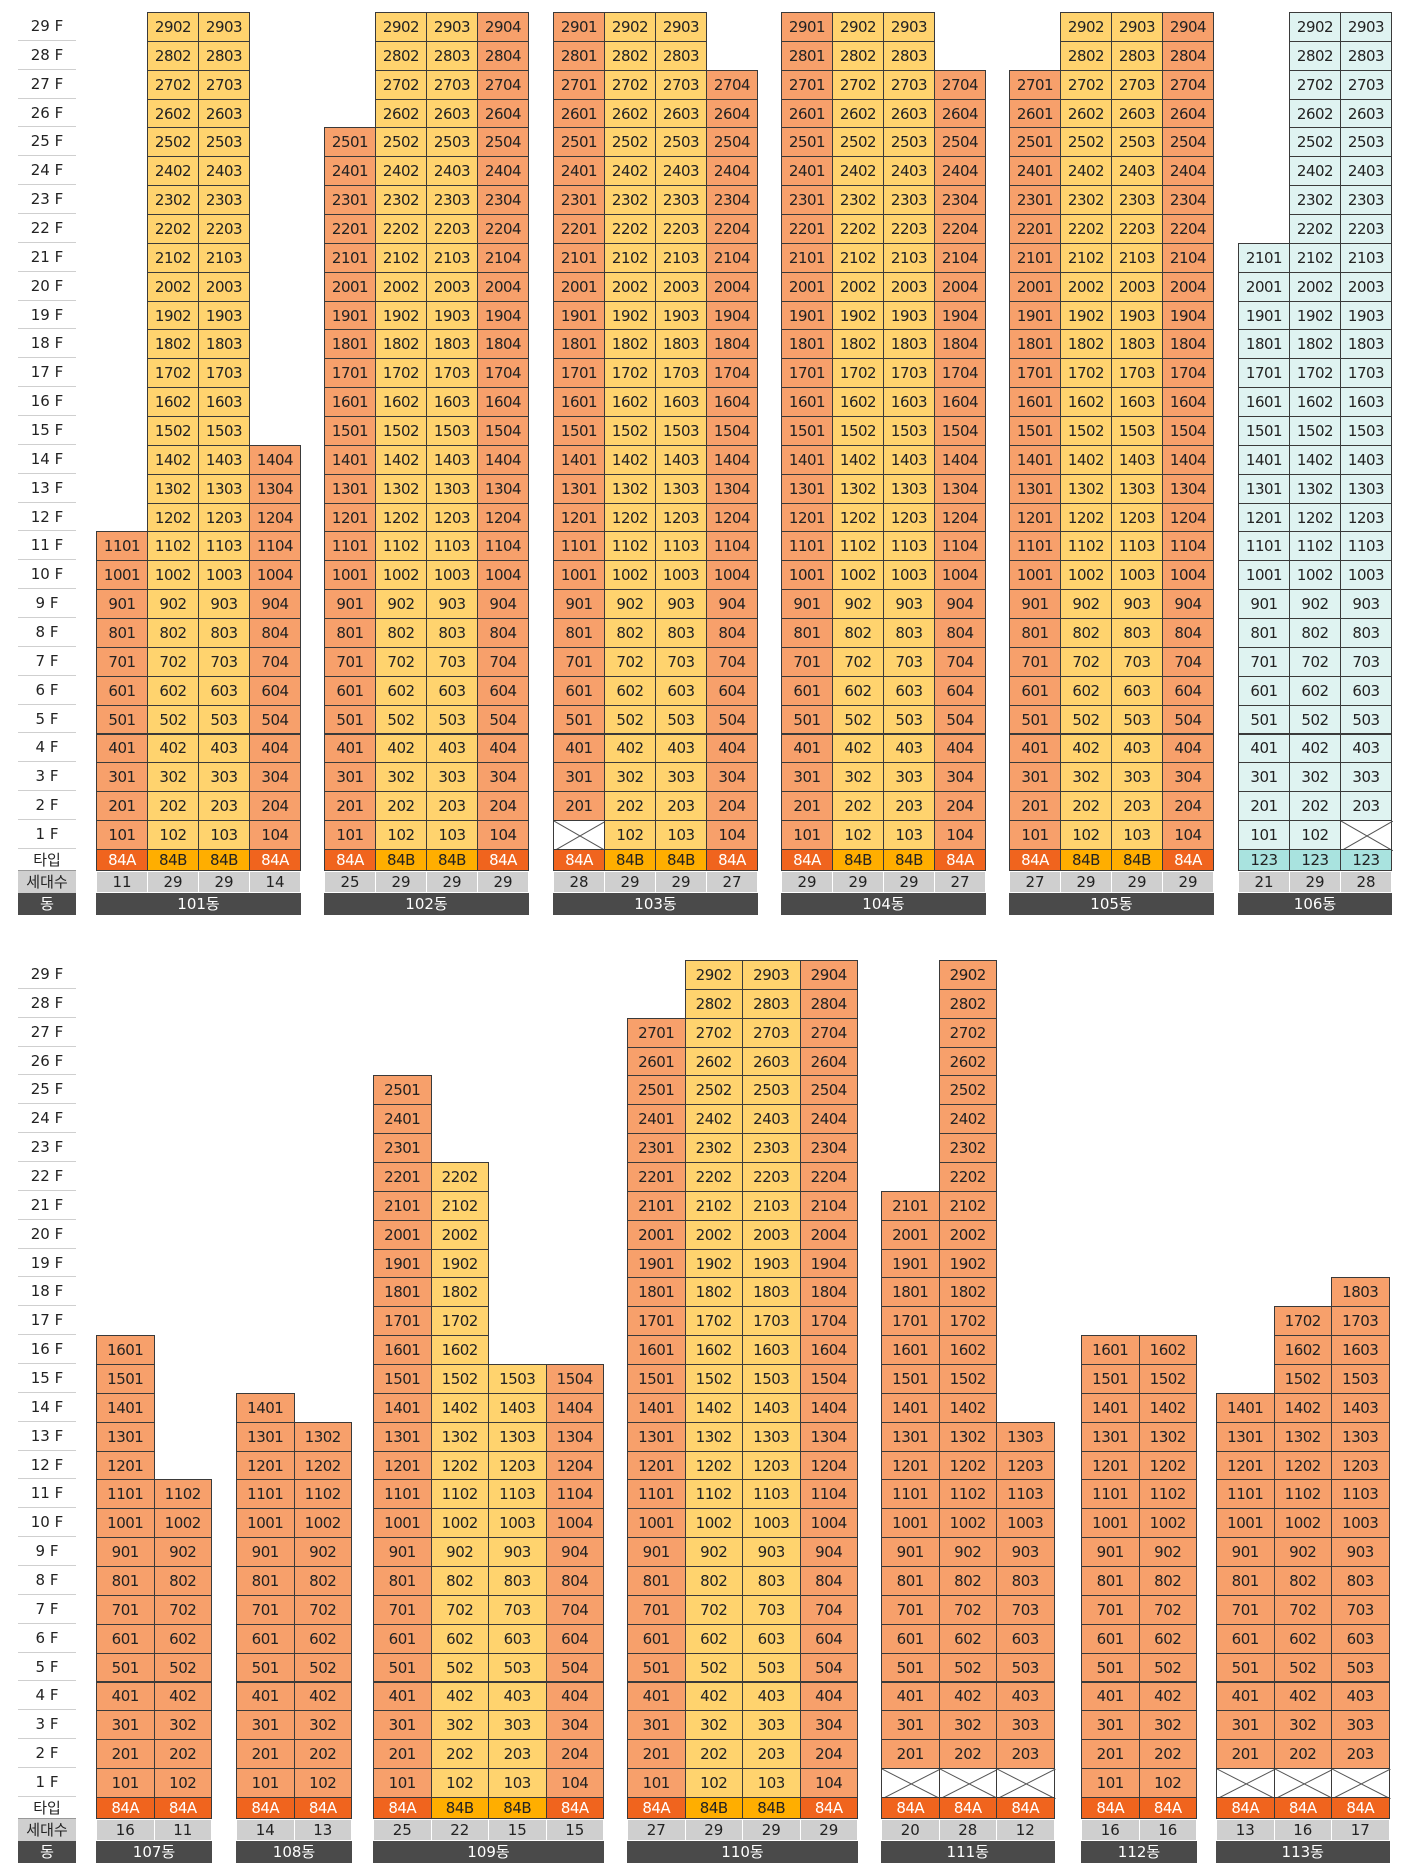 The image size is (1412, 1870). Describe the element at coordinates (47, 1696) in the screenshot. I see `floor-label: 4 F` at that location.